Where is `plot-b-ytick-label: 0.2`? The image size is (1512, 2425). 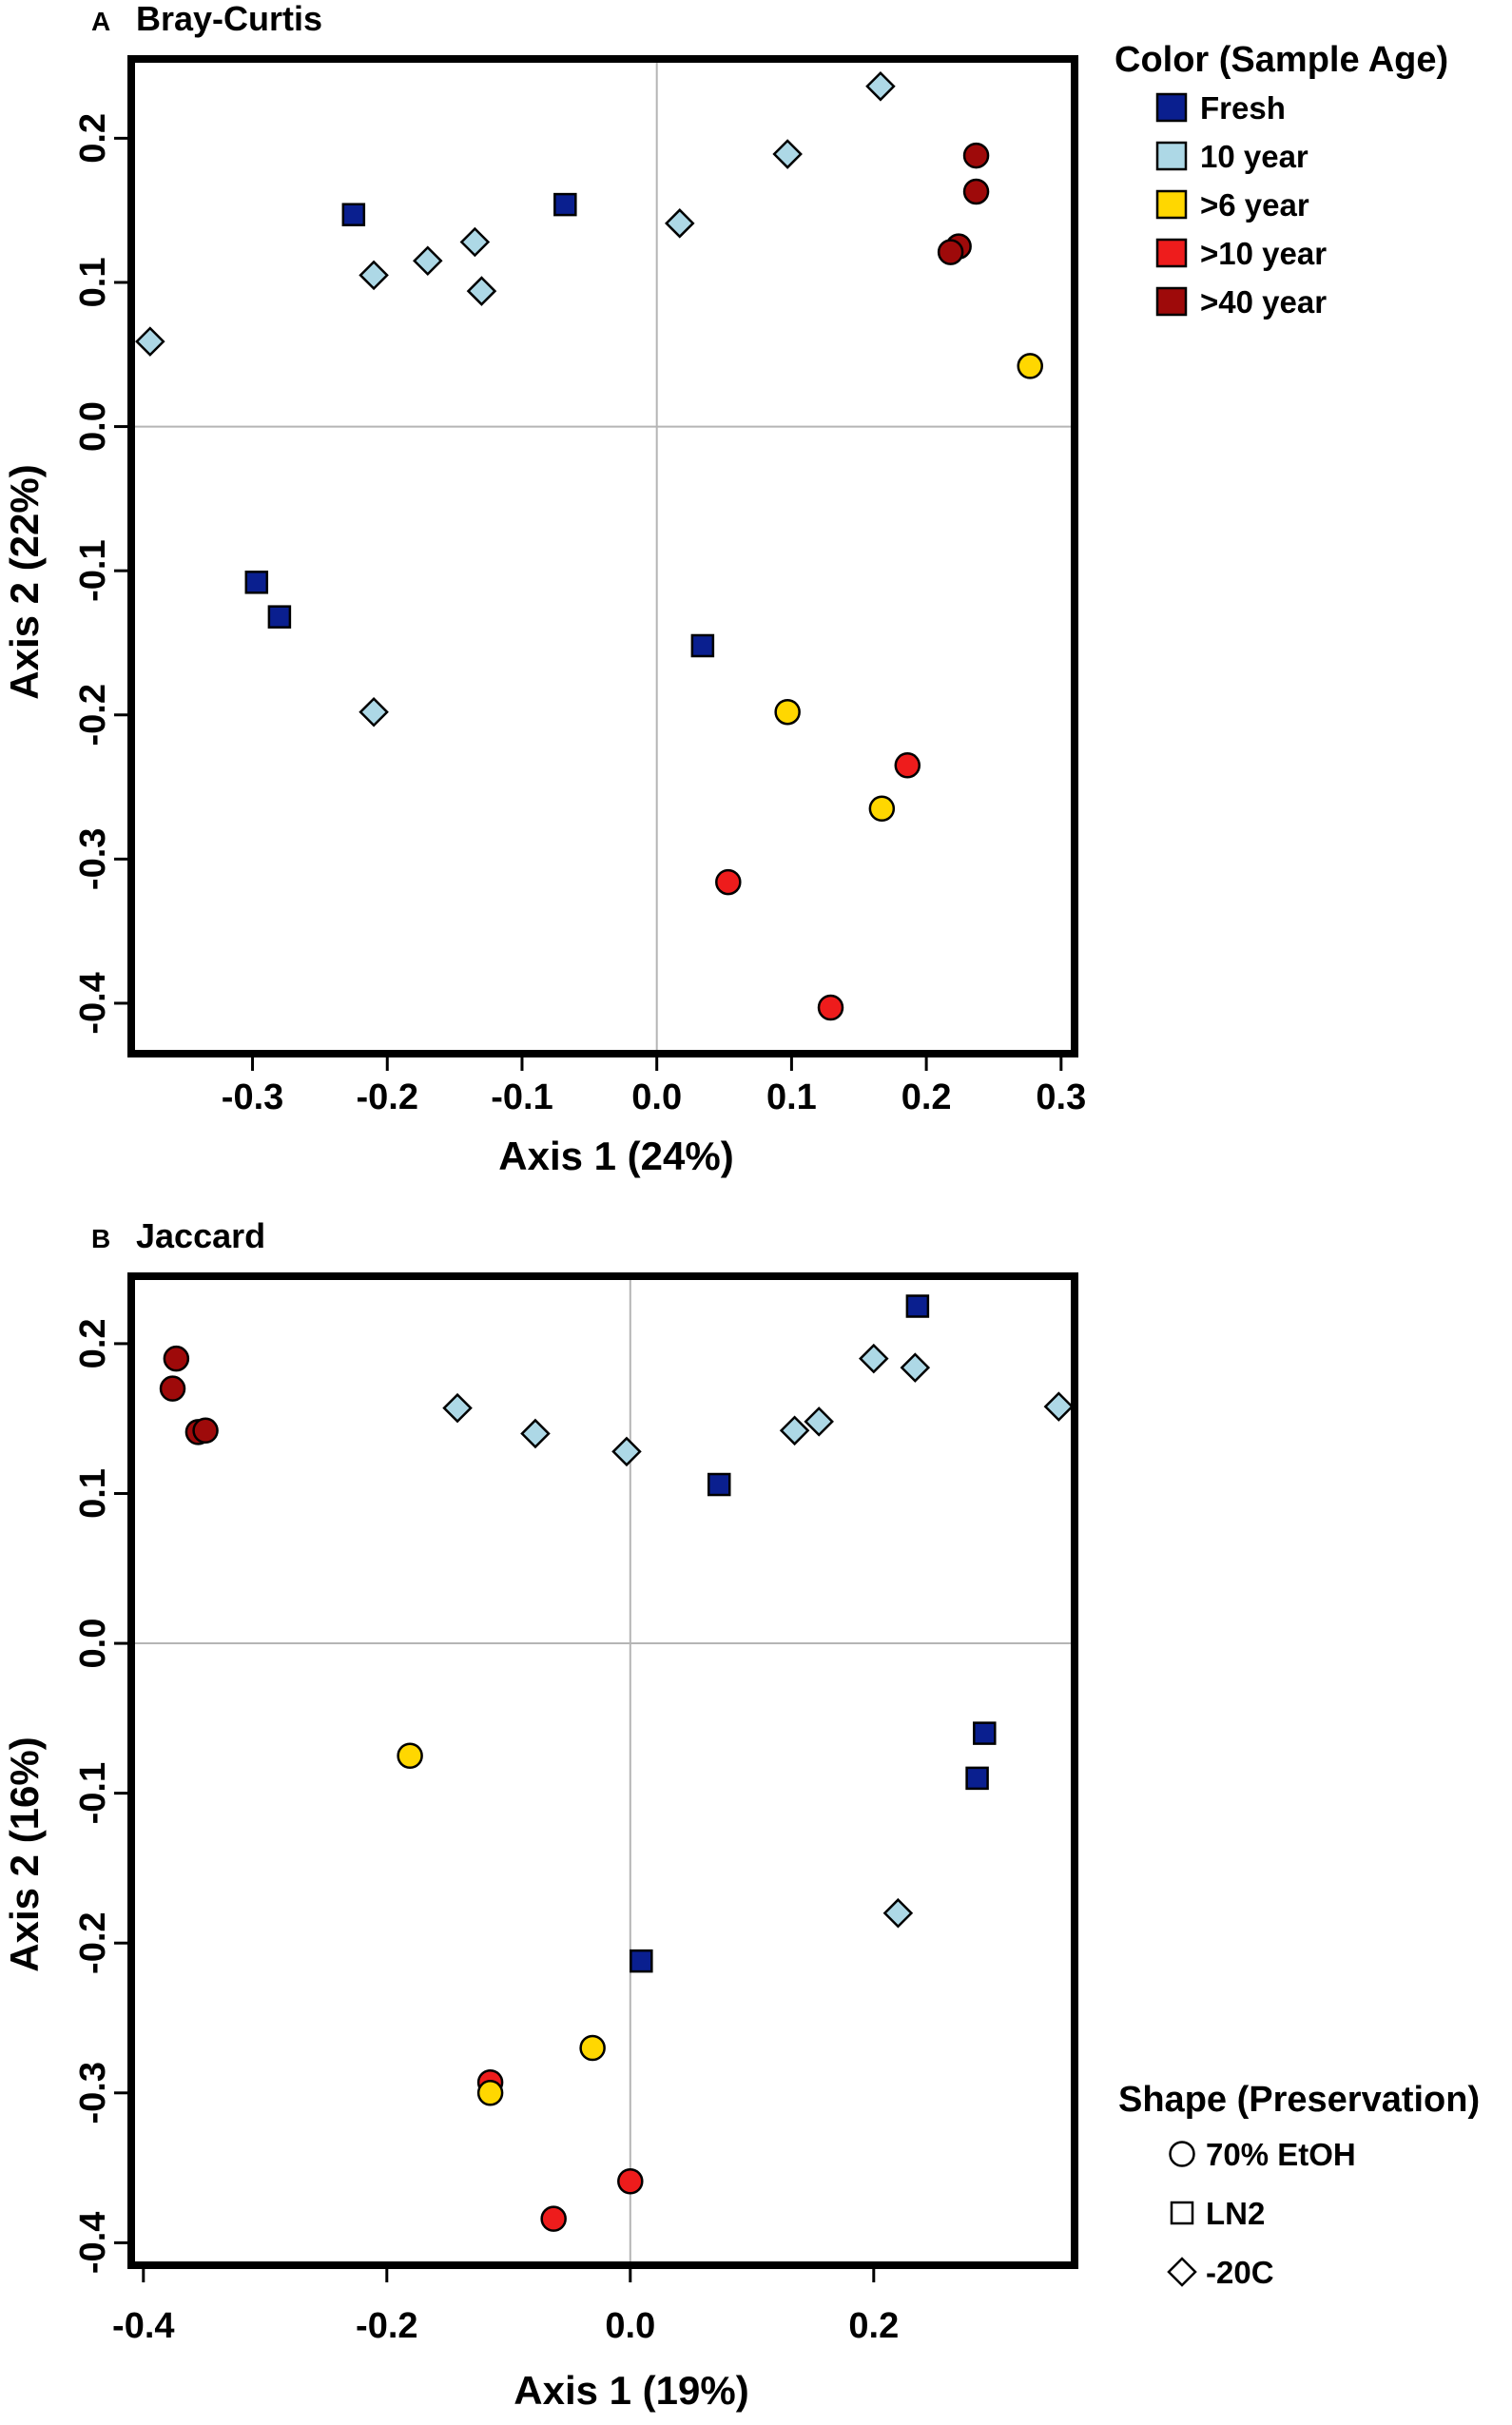
plot-b-ytick-label: 0.2 is located at coordinates (93, 1343).